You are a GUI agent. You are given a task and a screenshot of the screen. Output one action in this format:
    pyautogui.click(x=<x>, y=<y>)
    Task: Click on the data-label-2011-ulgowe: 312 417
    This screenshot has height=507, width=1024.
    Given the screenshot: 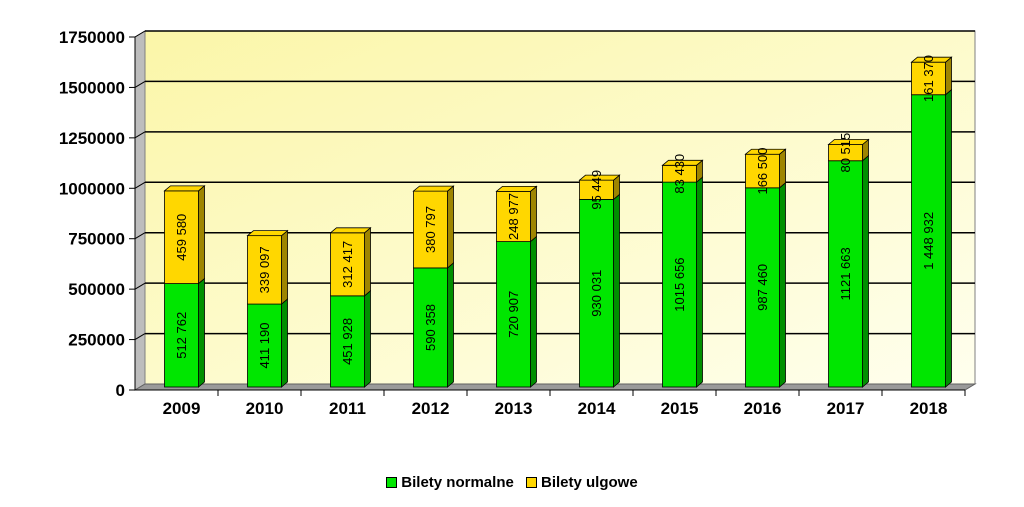 What is the action you would take?
    pyautogui.click(x=347, y=264)
    